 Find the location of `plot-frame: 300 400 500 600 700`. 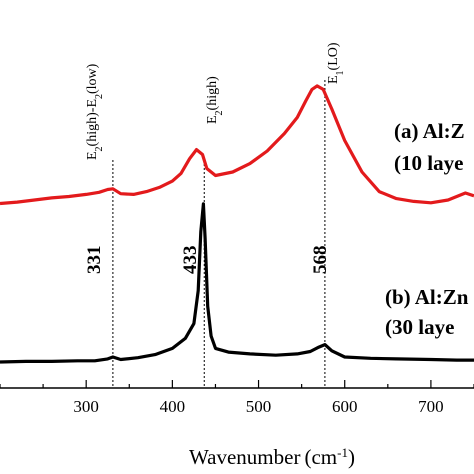

plot-frame: 300 400 500 600 700 is located at coordinates (237, 398).